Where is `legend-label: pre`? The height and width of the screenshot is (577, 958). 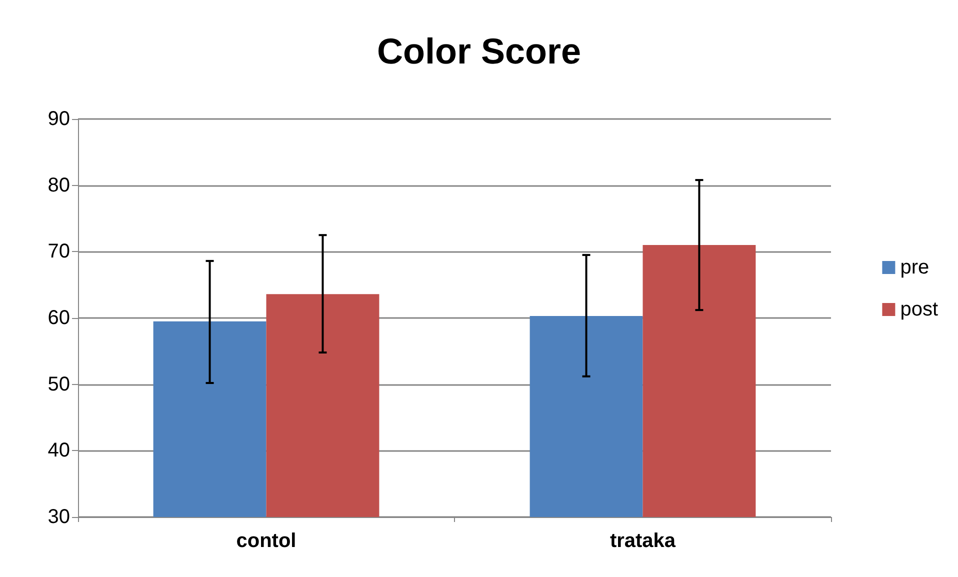 legend-label: pre is located at coordinates (915, 267).